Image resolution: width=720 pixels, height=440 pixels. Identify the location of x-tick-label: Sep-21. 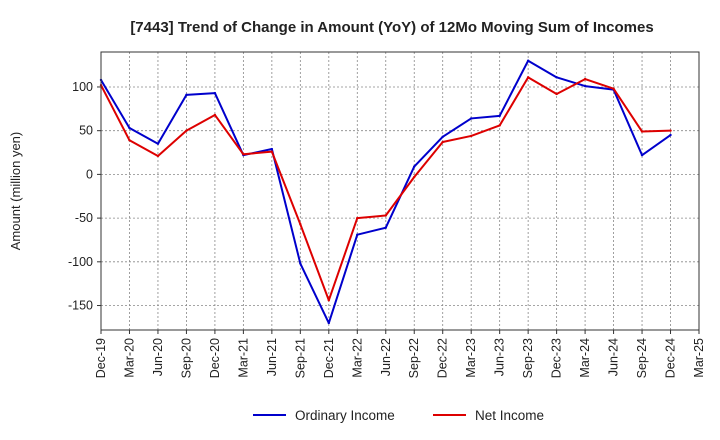
(300, 358).